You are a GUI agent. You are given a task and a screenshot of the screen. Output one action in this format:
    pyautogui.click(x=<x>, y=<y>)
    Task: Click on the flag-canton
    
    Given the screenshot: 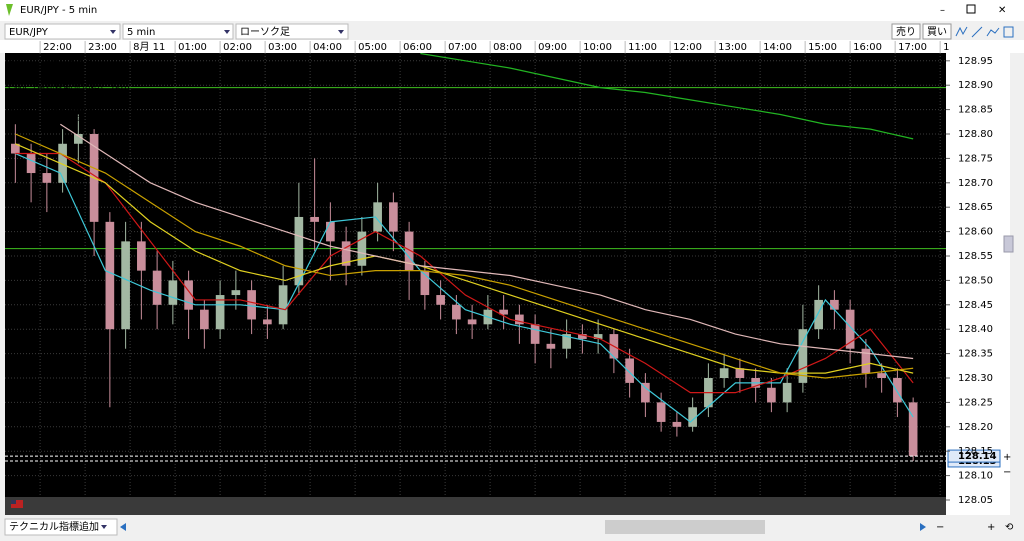 What is the action you would take?
    pyautogui.click(x=13, y=502)
    